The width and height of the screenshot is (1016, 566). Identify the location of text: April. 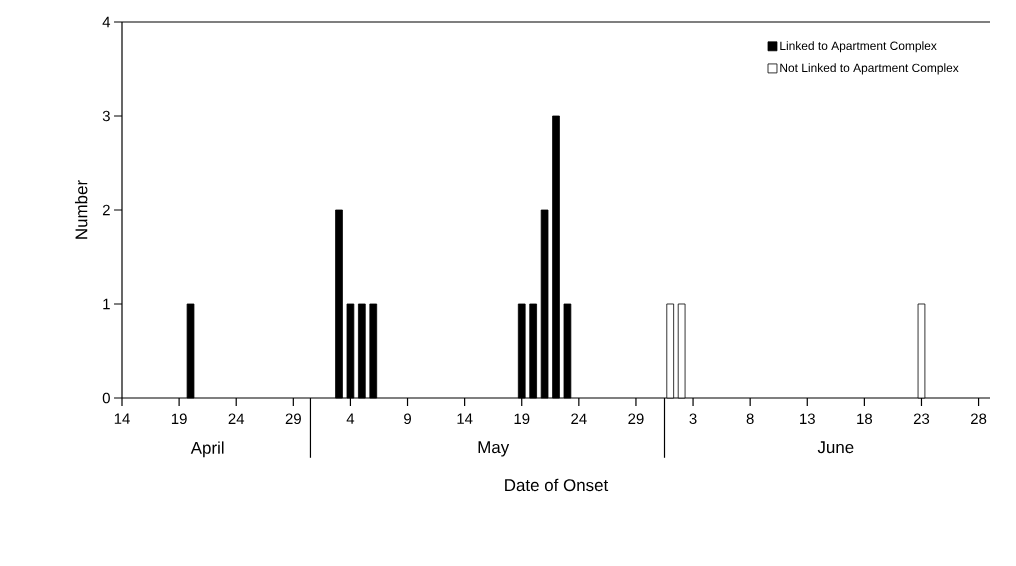
(207, 449).